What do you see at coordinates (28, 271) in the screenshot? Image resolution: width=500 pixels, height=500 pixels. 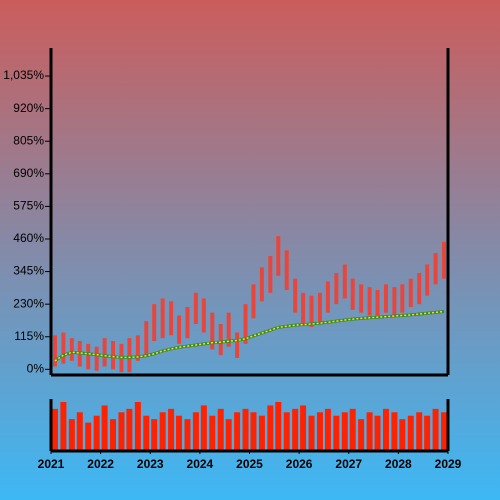 I see `y-tick-label: 345%` at bounding box center [28, 271].